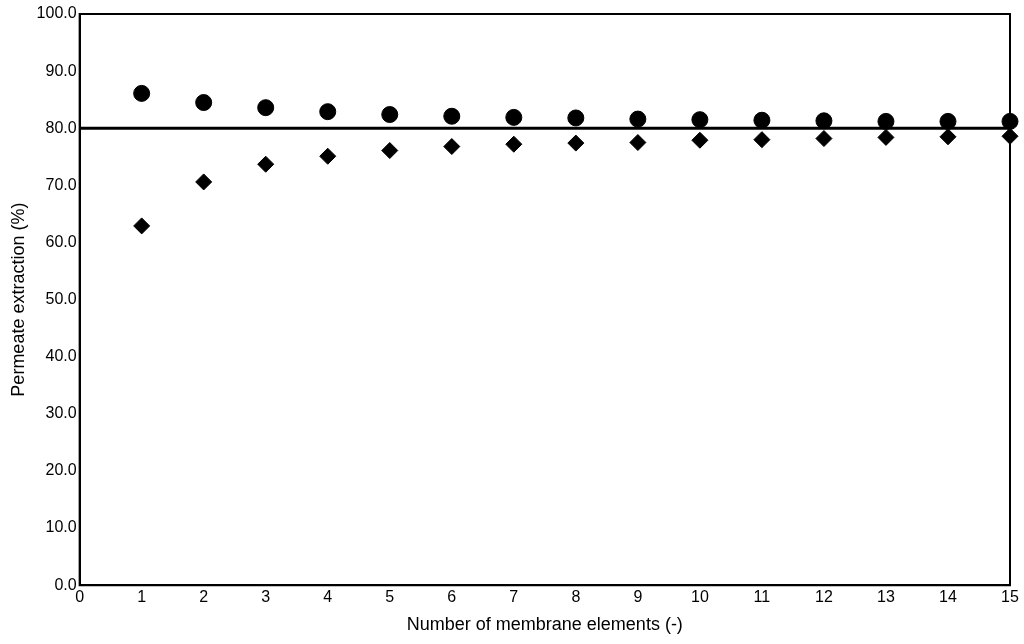 The image size is (1024, 644). I want to click on x-tick-label: 7, so click(514, 597).